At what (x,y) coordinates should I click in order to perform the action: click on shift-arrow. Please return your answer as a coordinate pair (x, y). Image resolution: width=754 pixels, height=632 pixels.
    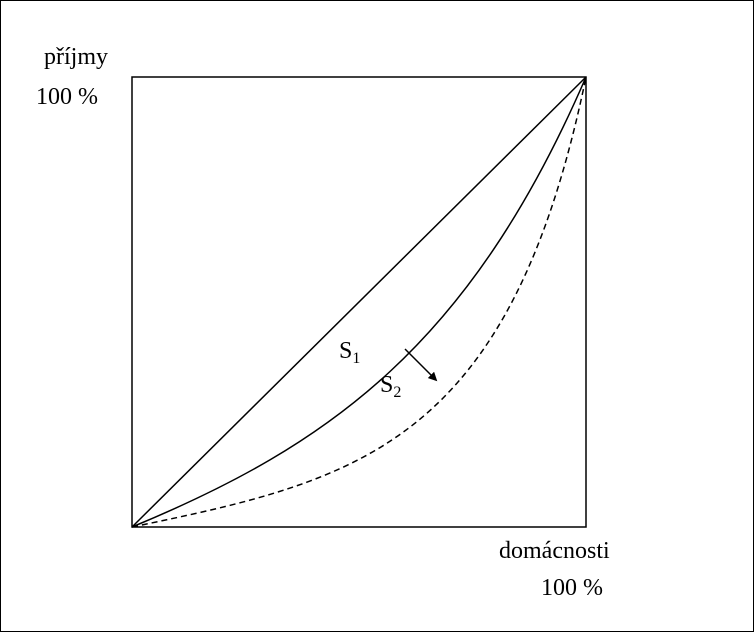
    Looking at the image, I should click on (421, 365).